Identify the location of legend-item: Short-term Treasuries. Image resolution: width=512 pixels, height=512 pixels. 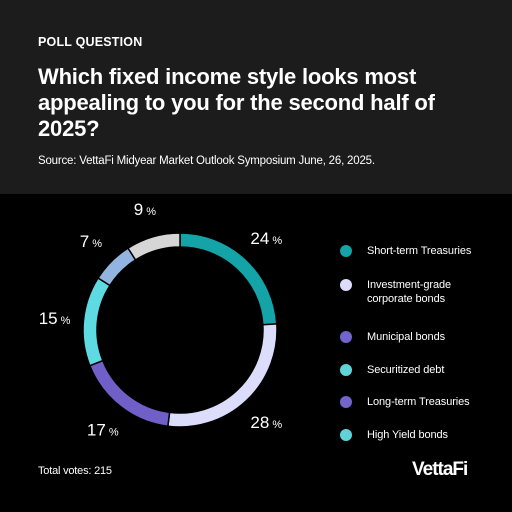
(413, 251).